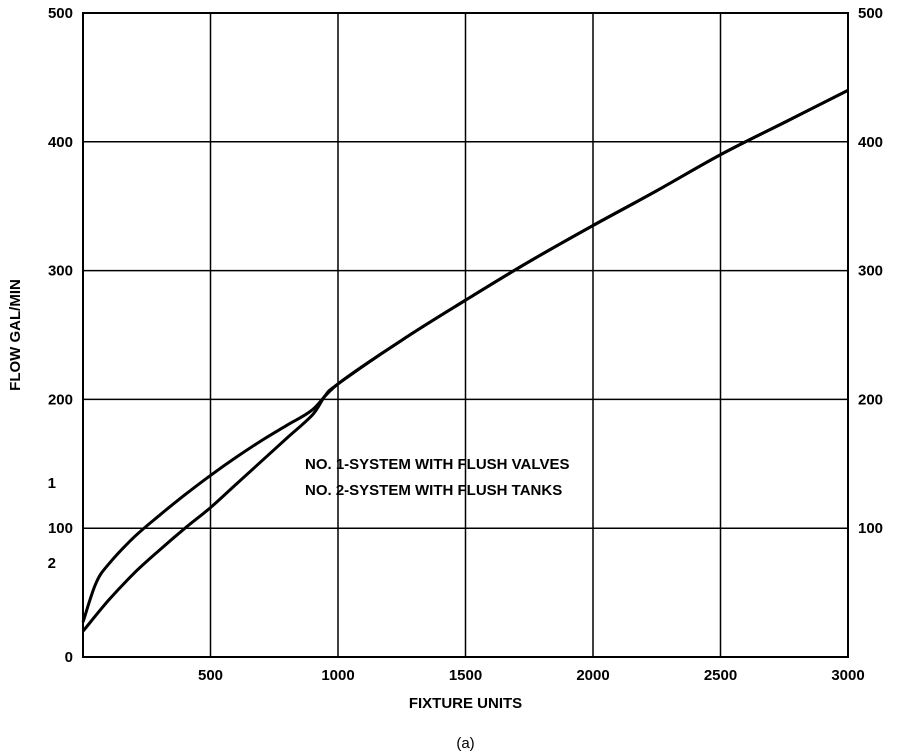  I want to click on x-tick-label: 500, so click(210, 675).